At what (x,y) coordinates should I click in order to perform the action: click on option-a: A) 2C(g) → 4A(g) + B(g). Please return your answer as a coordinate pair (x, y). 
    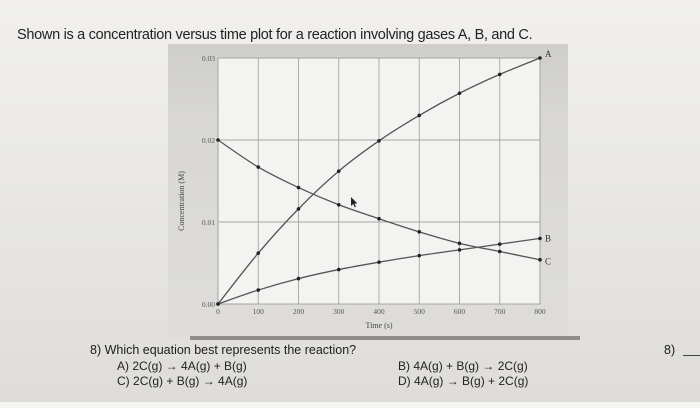
    Looking at the image, I should click on (182, 366).